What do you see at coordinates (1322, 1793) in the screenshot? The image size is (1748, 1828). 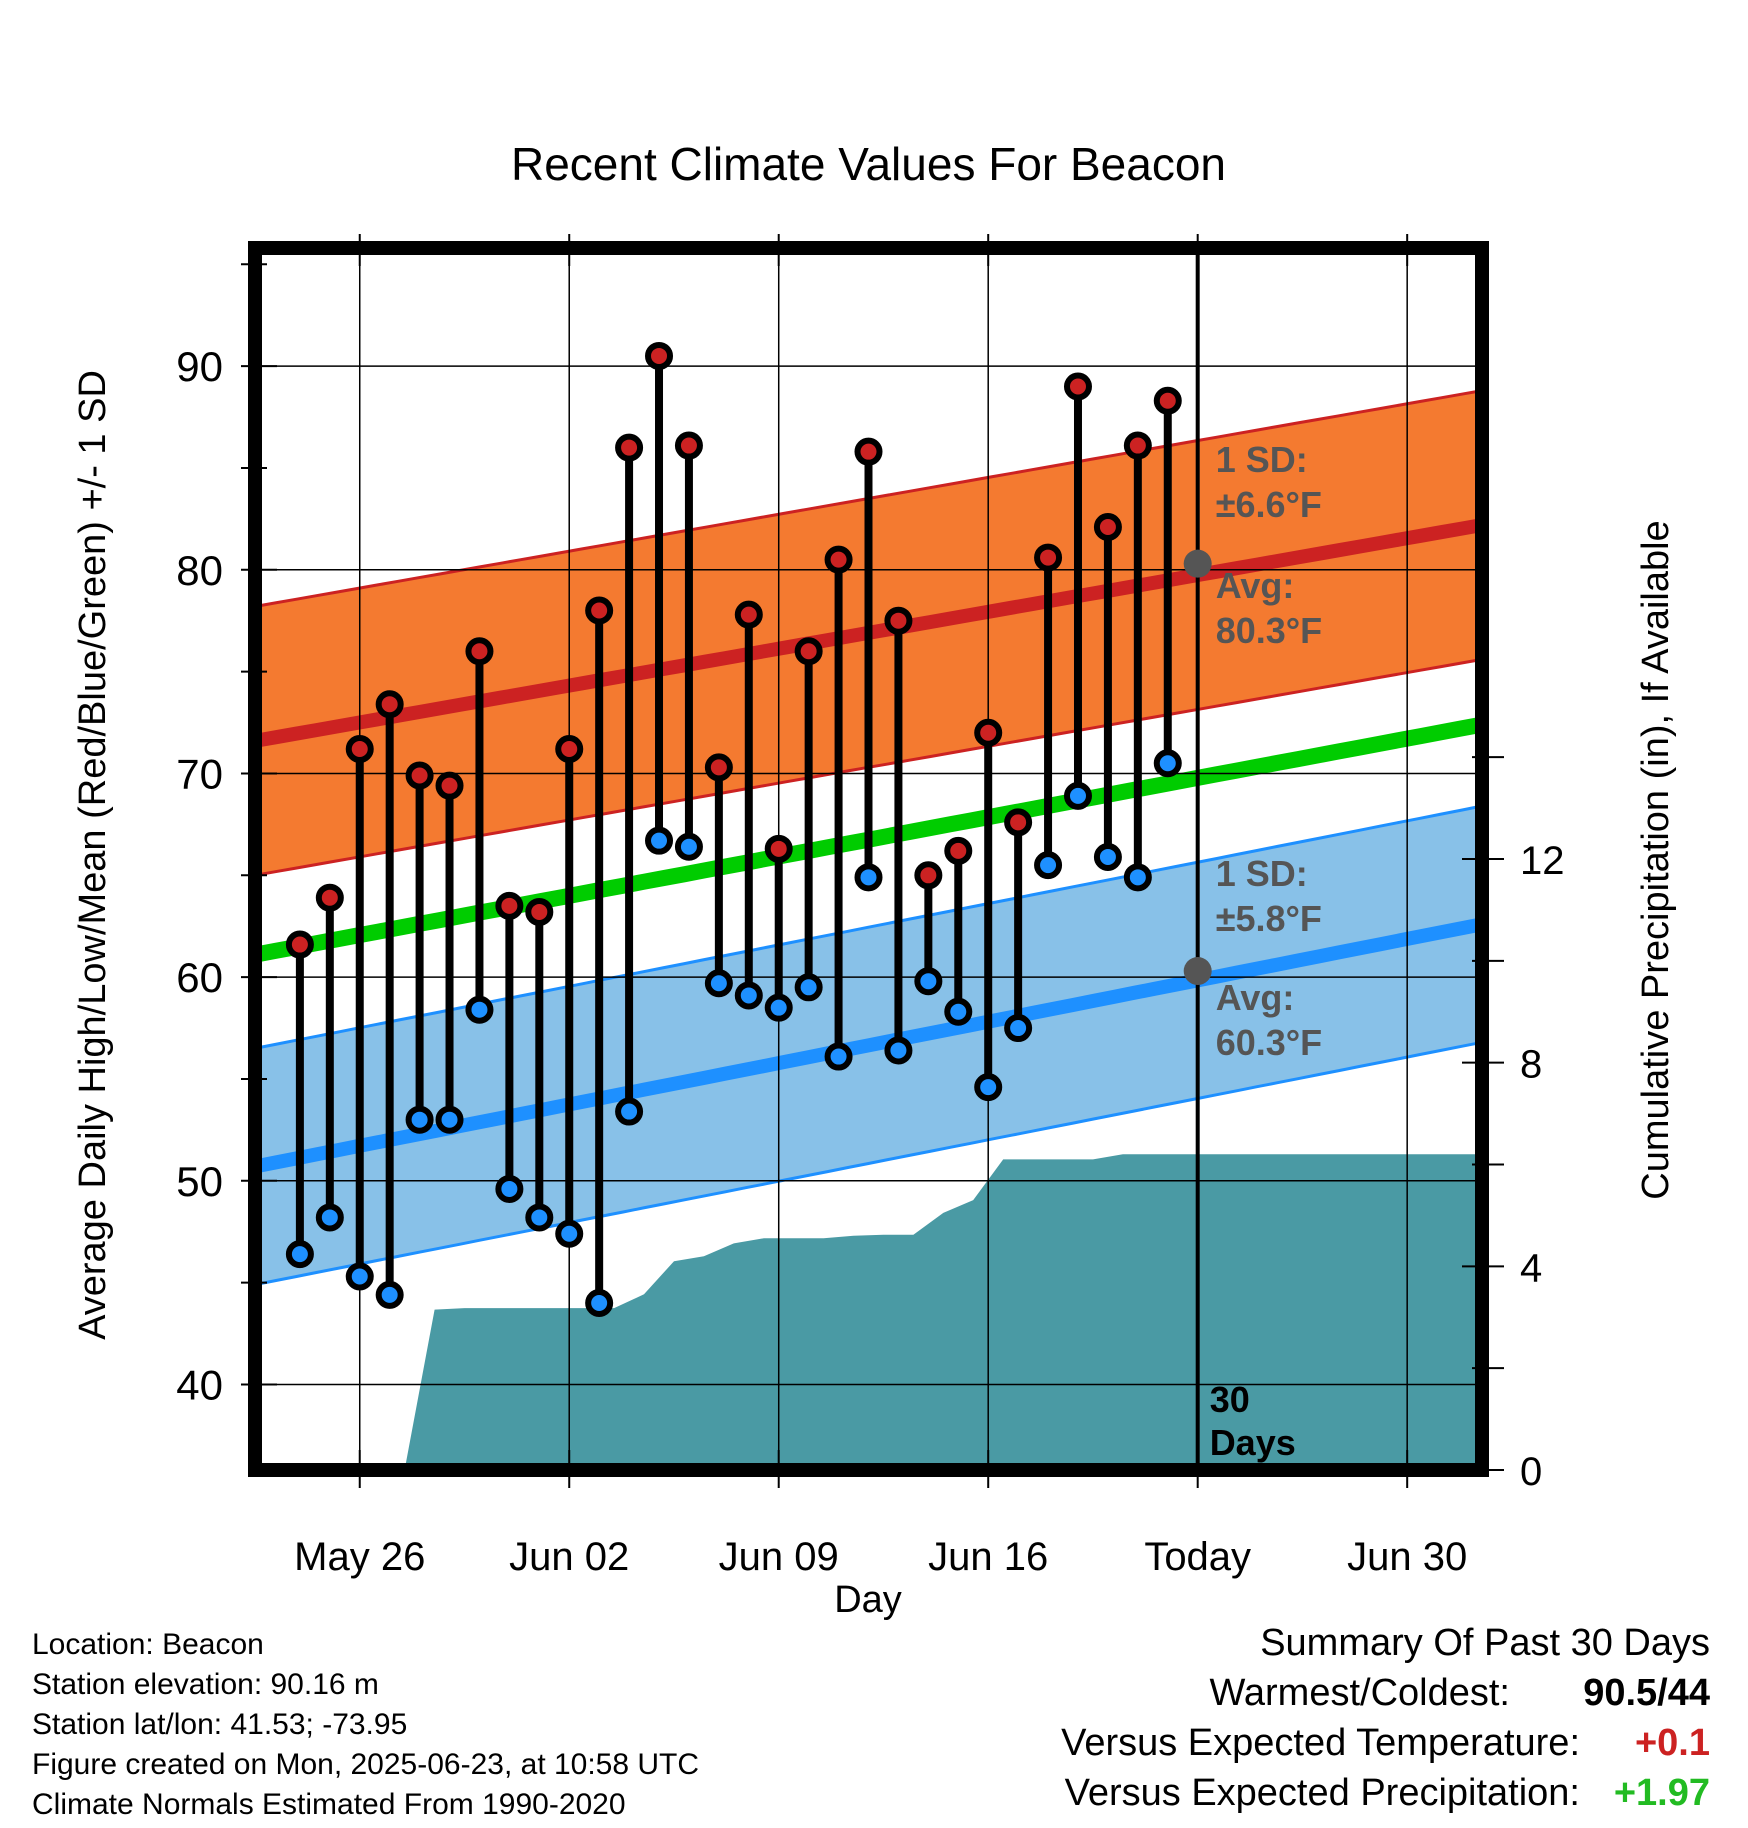 I see `precip-anomaly-label: Versus Expected Precipitation:` at bounding box center [1322, 1793].